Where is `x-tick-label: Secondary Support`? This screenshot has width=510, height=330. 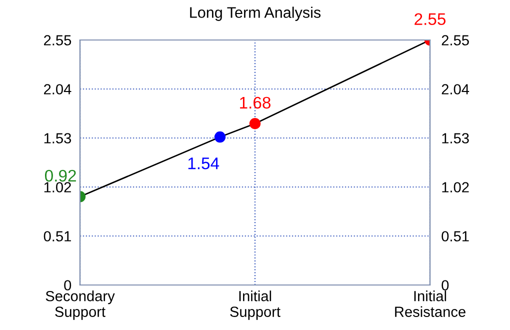
x-tick-label: Secondary Support is located at coordinates (80, 305).